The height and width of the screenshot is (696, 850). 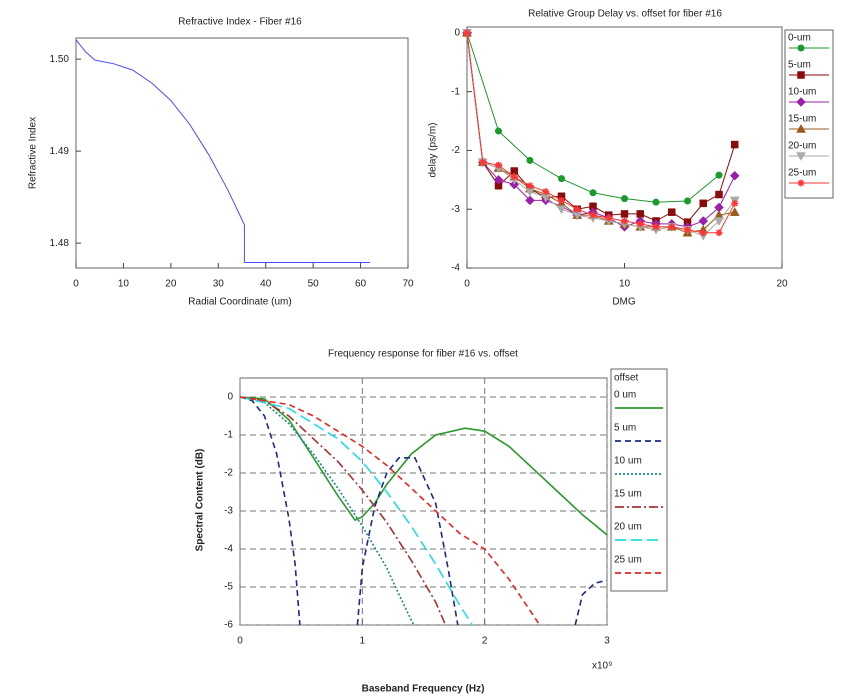 I want to click on x-axis-label: Radial Coordinate (um), so click(x=239, y=302).